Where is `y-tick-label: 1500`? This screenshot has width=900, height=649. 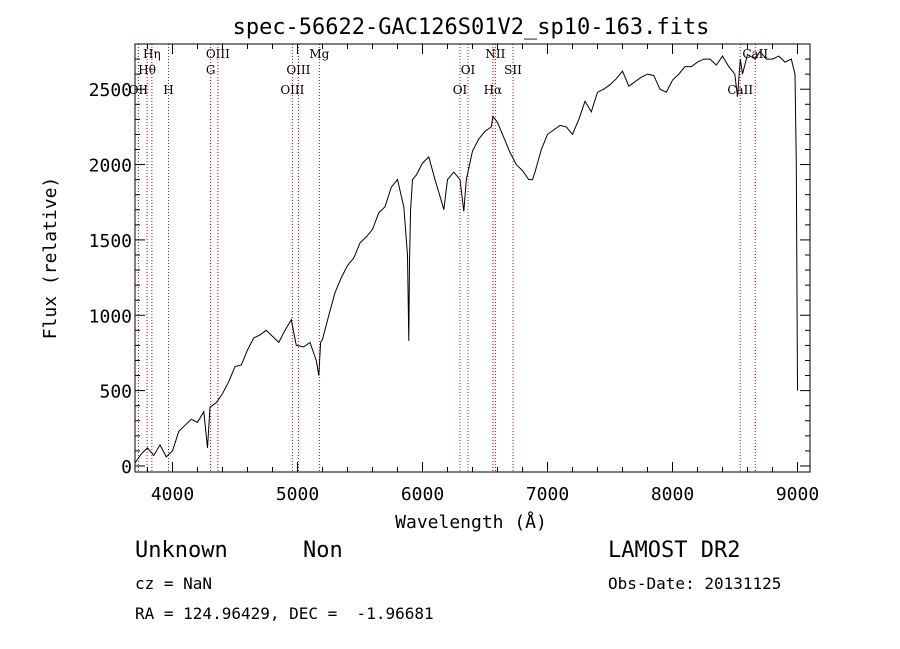
y-tick-label: 1500 is located at coordinates (110, 241).